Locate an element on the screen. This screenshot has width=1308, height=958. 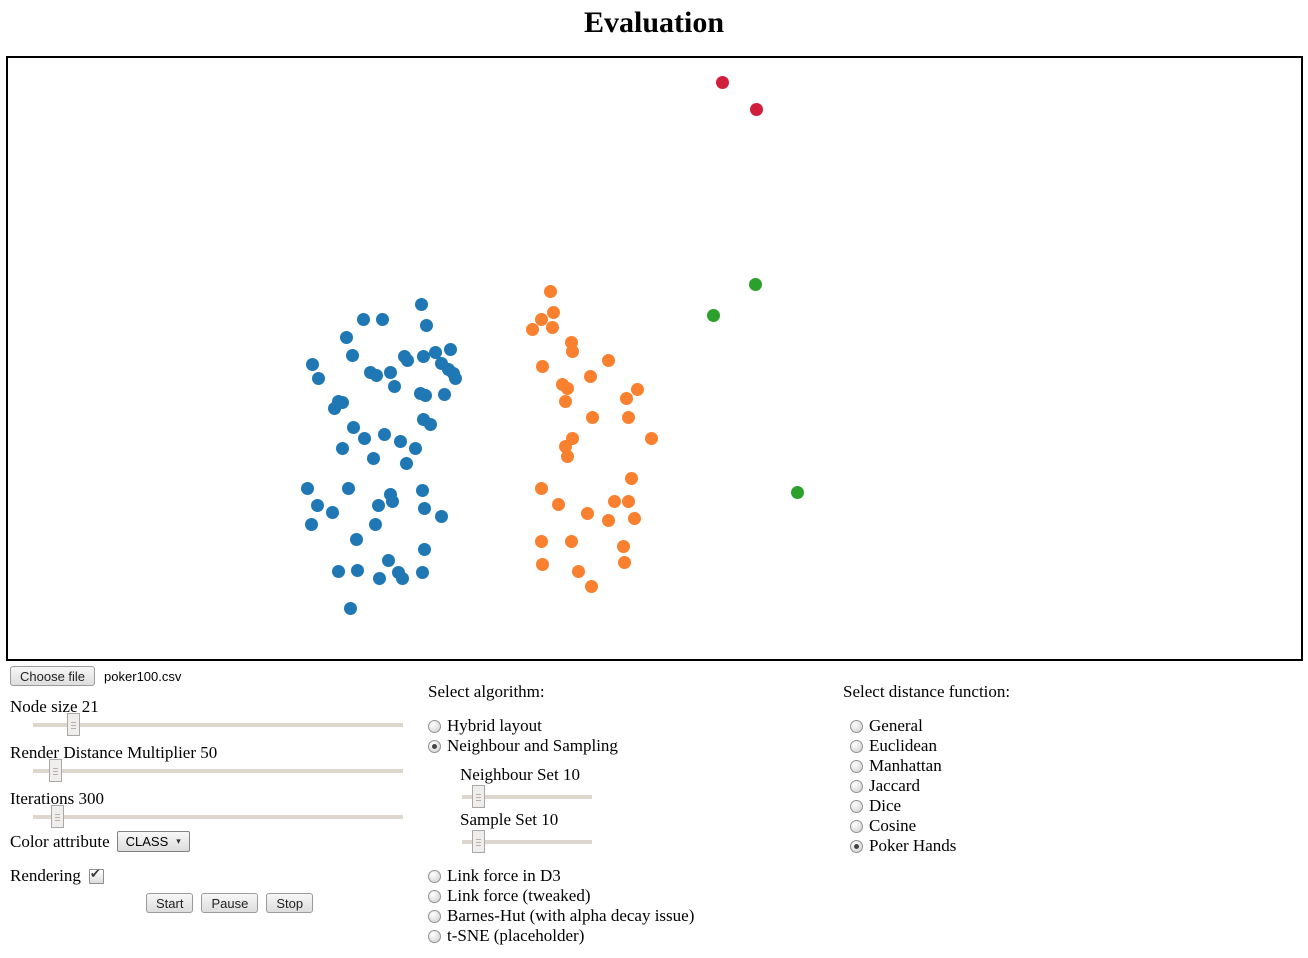
start-button: Start is located at coordinates (170, 903).